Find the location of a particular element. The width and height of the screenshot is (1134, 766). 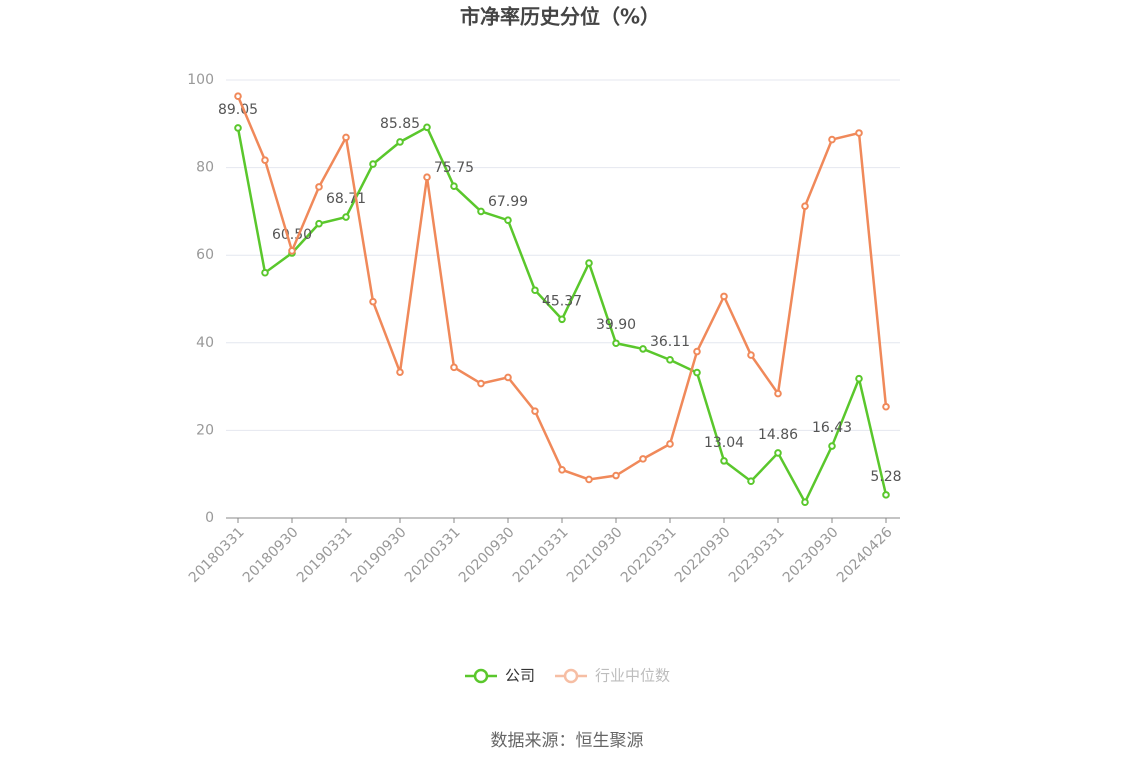

legend-item: 行业中位数 is located at coordinates (612, 676).